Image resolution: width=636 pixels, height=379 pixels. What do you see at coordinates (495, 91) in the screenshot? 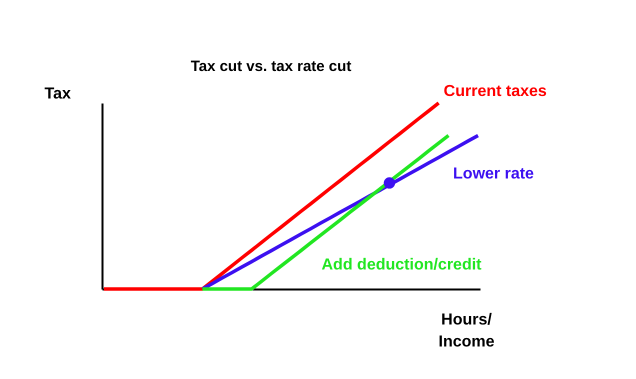
I see `series-label: Current taxes` at bounding box center [495, 91].